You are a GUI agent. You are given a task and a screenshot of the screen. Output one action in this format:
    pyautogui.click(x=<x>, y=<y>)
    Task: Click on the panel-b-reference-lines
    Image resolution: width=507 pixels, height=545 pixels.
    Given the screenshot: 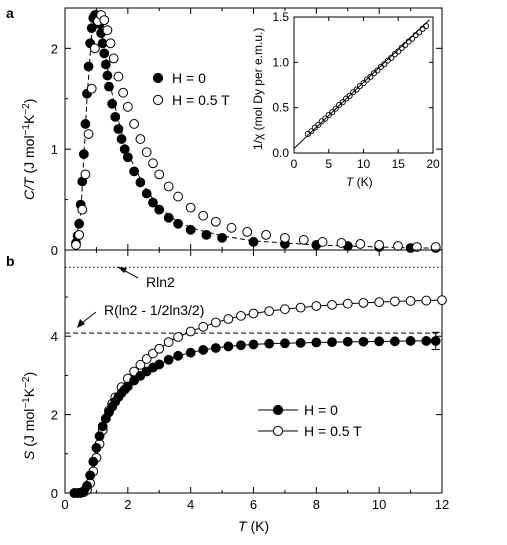 What is the action you would take?
    pyautogui.click(x=253, y=300)
    